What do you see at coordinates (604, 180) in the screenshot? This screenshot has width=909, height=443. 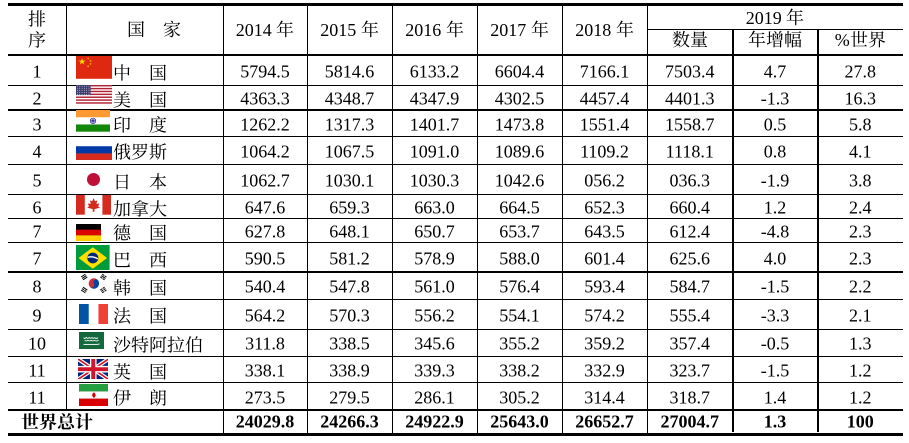 I see `value-cell: 056.2` at bounding box center [604, 180].